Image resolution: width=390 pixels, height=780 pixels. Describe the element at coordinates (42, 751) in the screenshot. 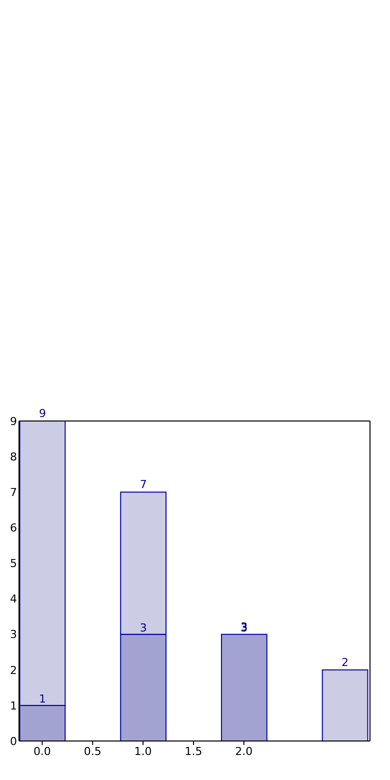

I see `x-tick-label: 0.0` at that location.